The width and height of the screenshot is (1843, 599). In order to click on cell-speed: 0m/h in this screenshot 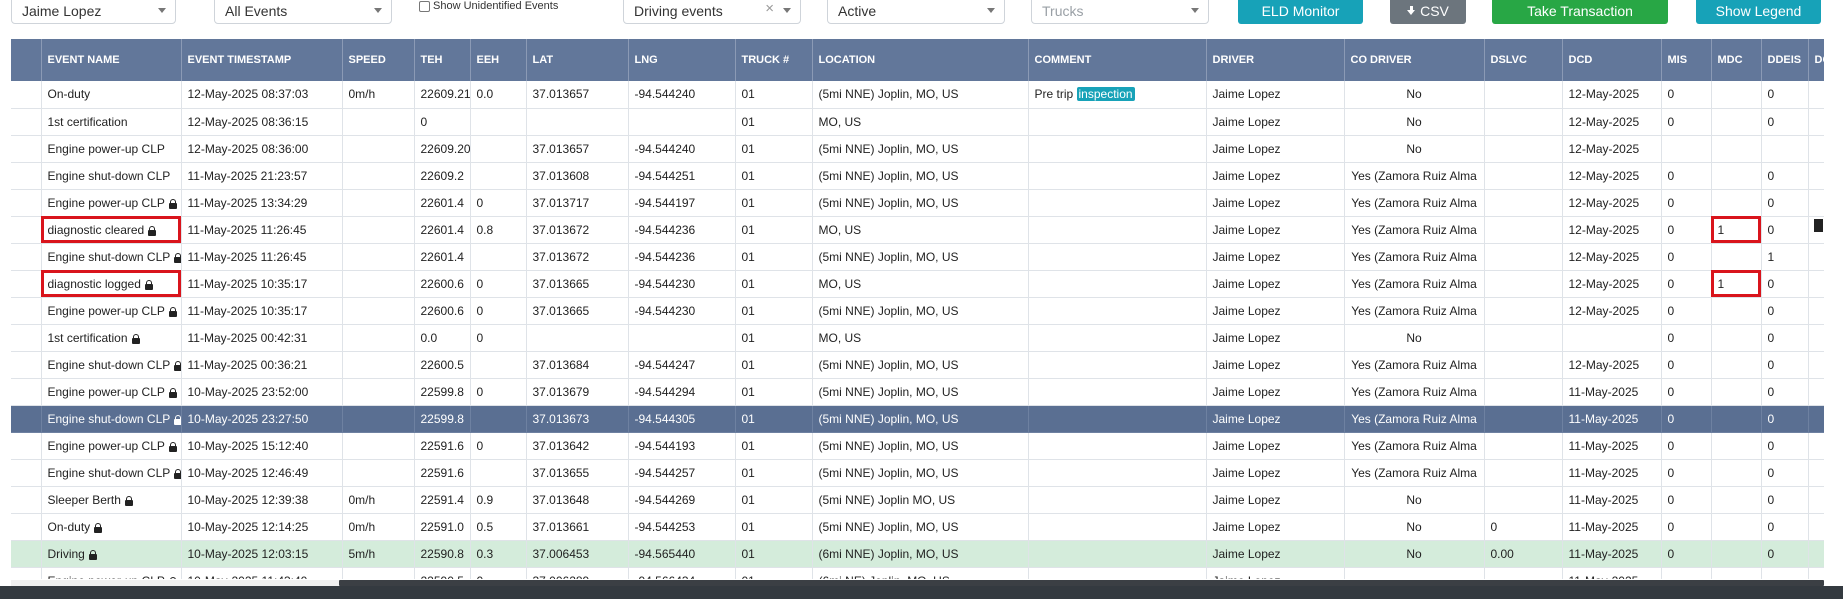, I will do `click(378, 527)`.